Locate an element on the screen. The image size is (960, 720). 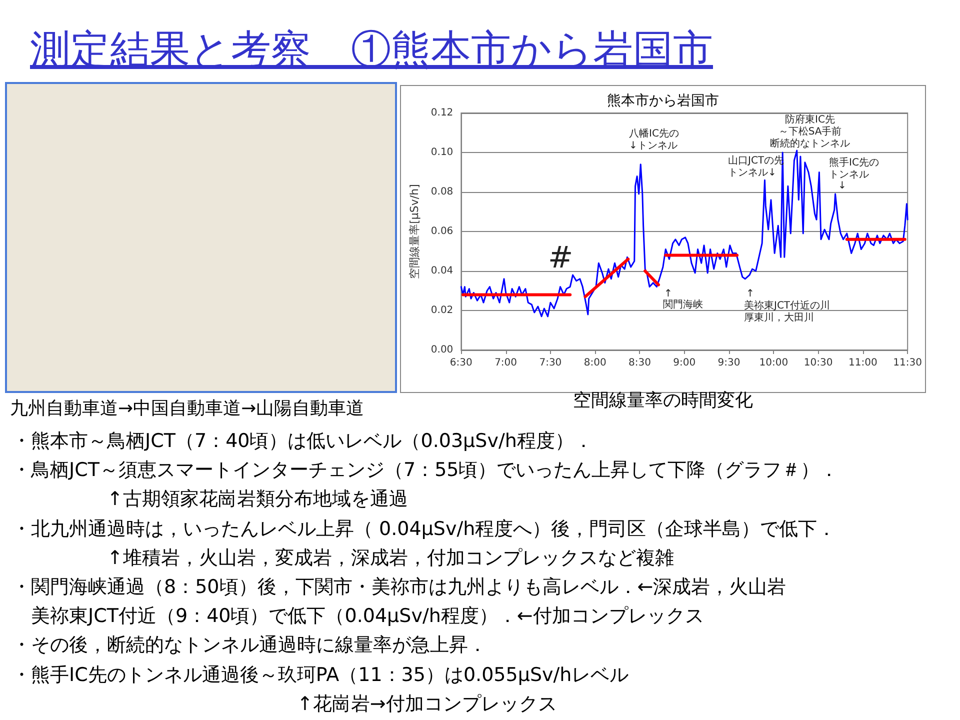
annotation: 防府東IC先 is located at coordinates (810, 120).